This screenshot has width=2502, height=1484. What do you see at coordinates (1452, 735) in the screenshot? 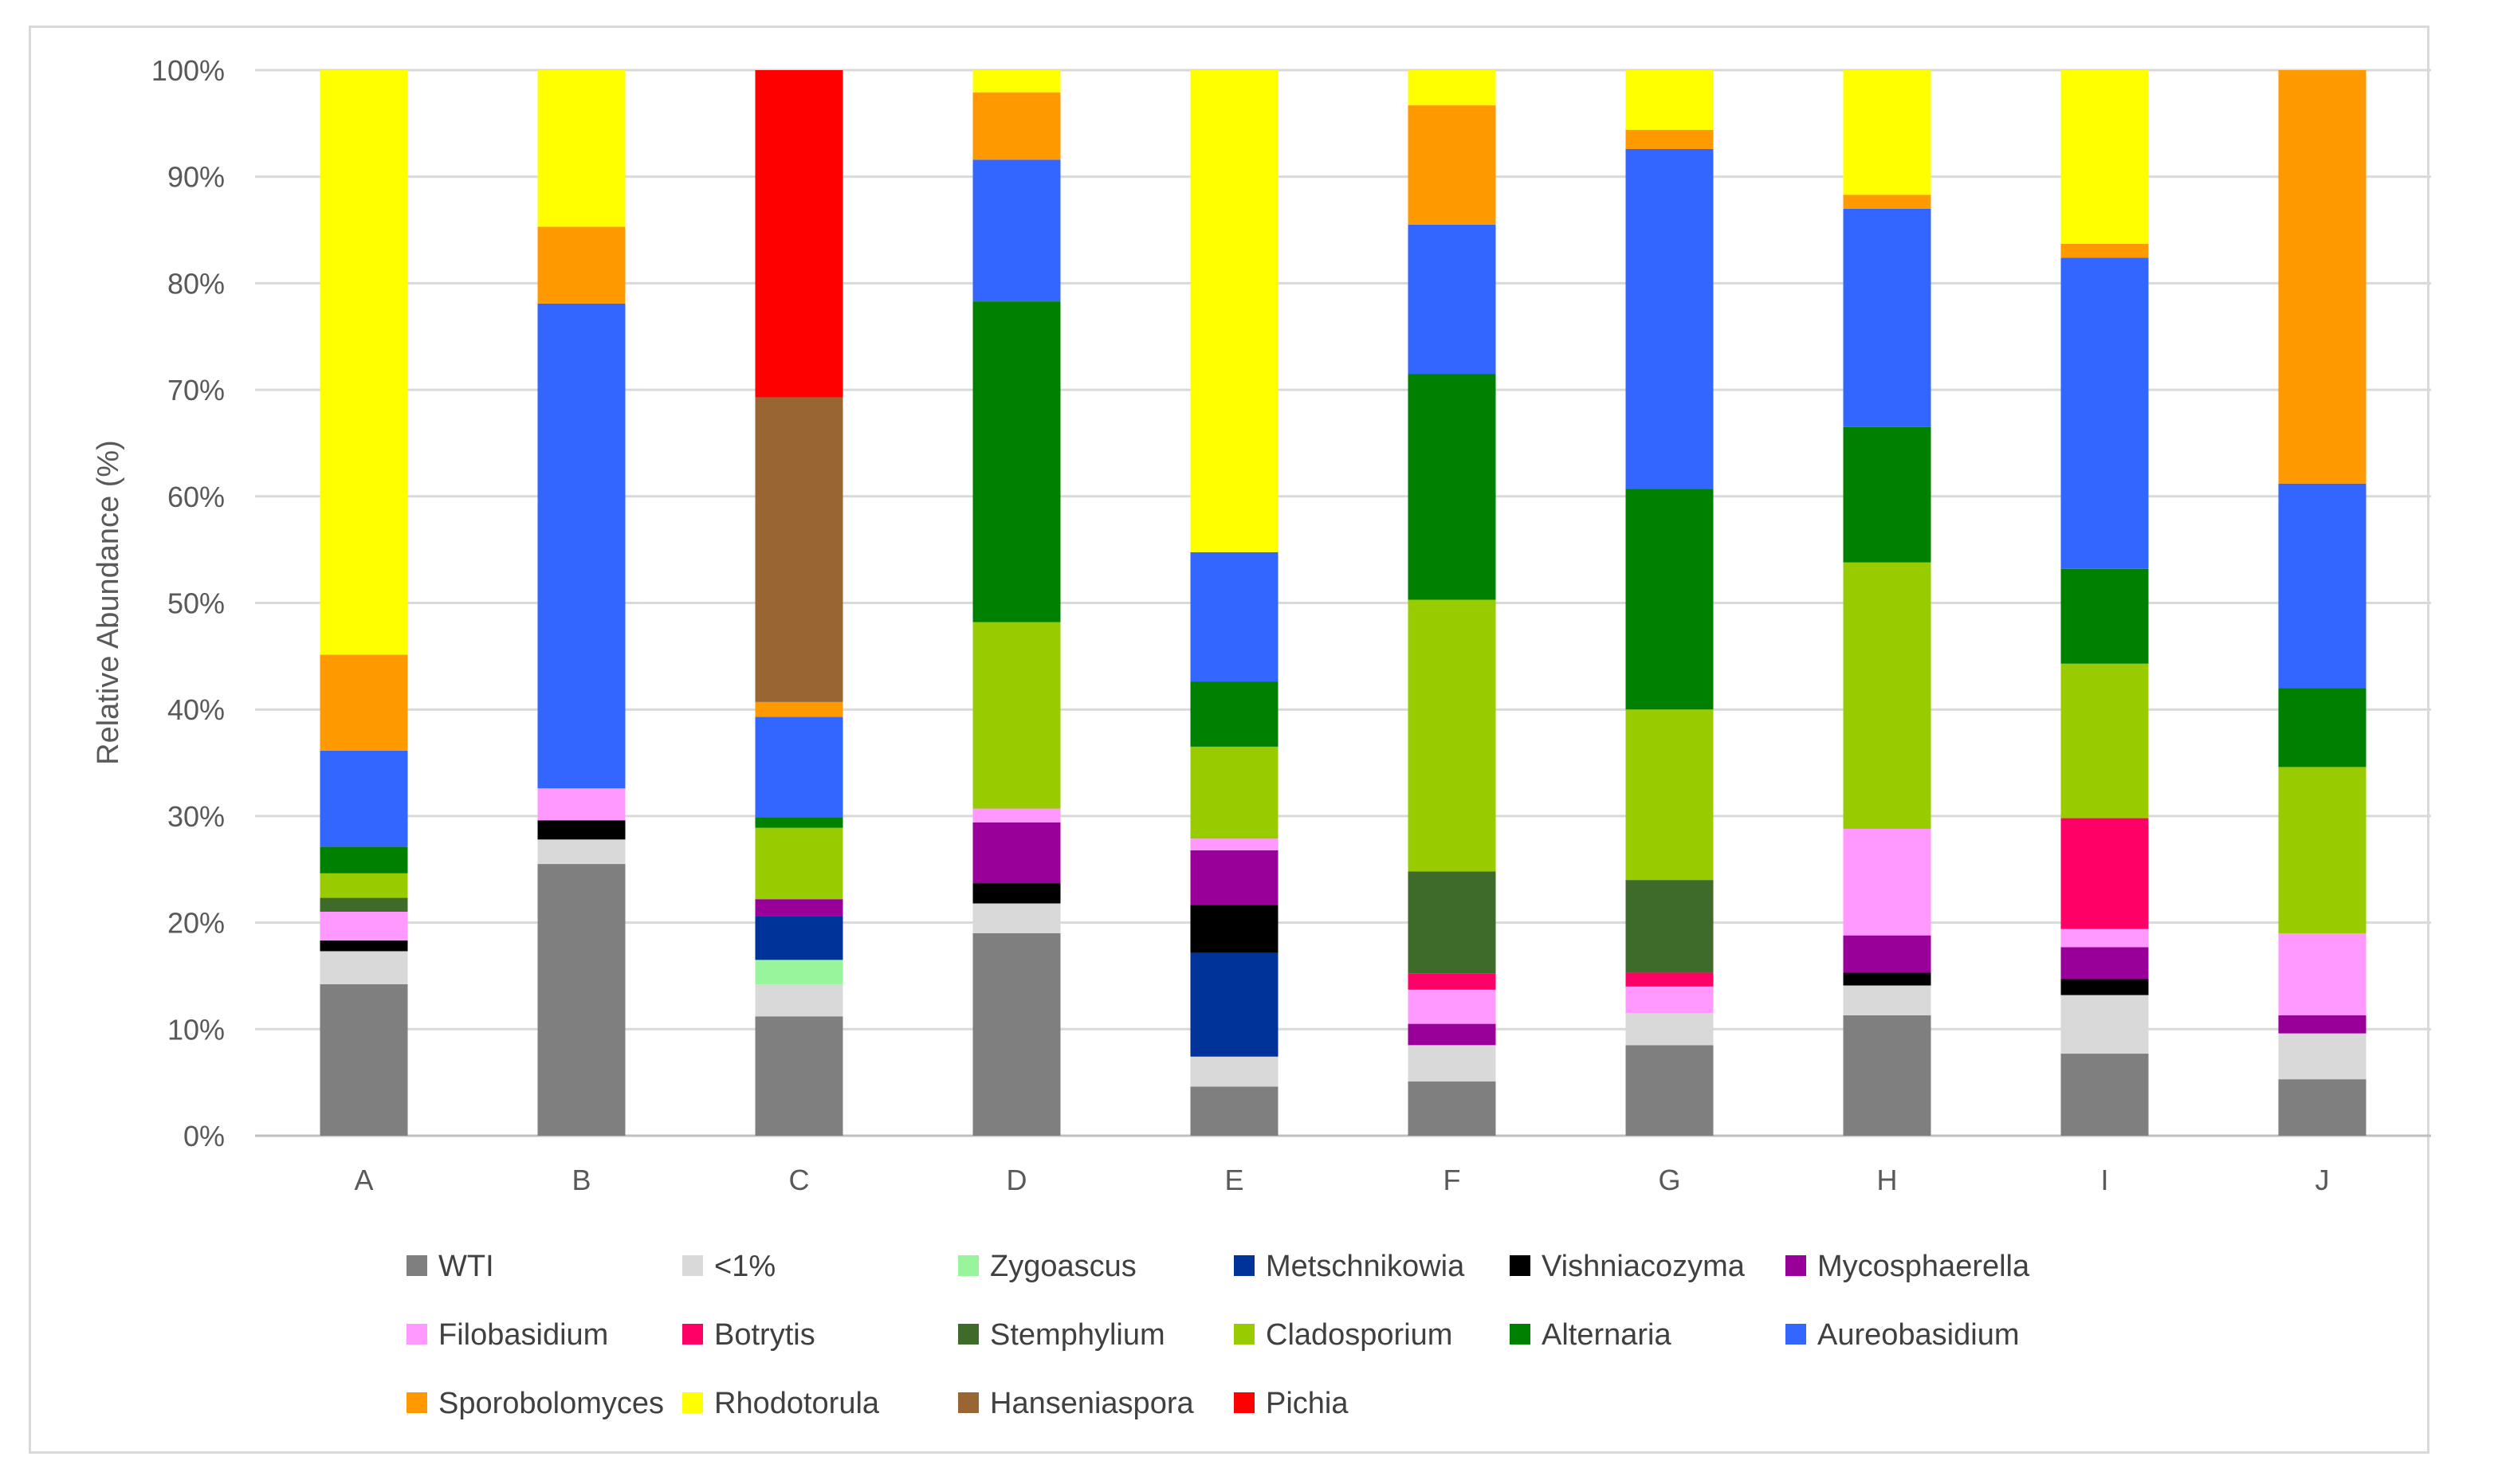
I see `bar-segment-F-cladosporium` at bounding box center [1452, 735].